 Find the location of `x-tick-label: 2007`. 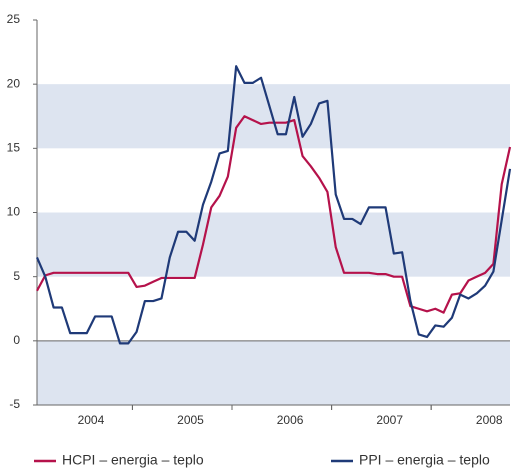

x-tick-label: 2007 is located at coordinates (389, 420).